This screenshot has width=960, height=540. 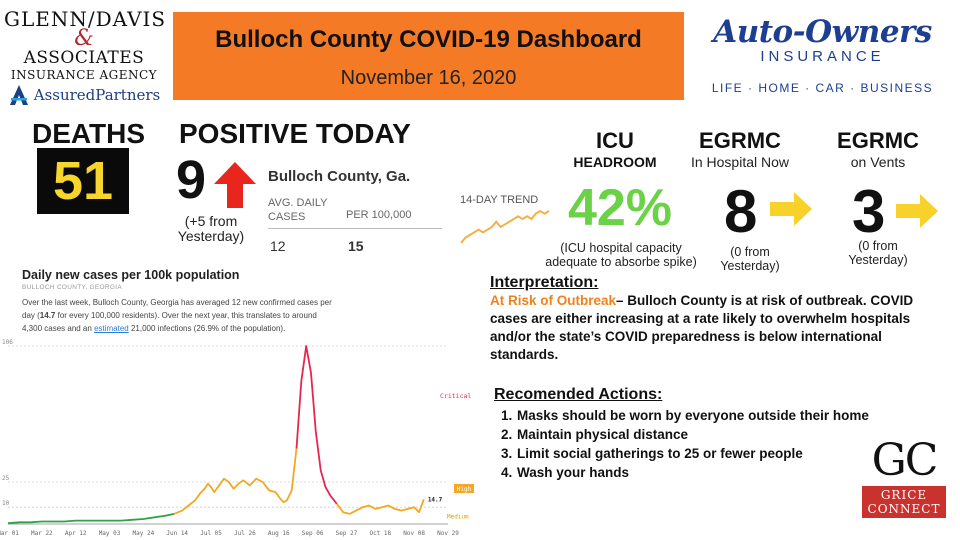 What do you see at coordinates (878, 162) in the screenshot?
I see `egrmc-vents-sub: on Vents` at bounding box center [878, 162].